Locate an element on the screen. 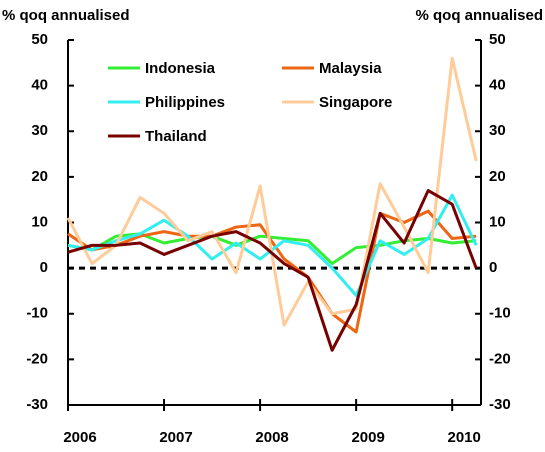 The image size is (545, 452). y2-tick-label: -20 is located at coordinates (500, 358).